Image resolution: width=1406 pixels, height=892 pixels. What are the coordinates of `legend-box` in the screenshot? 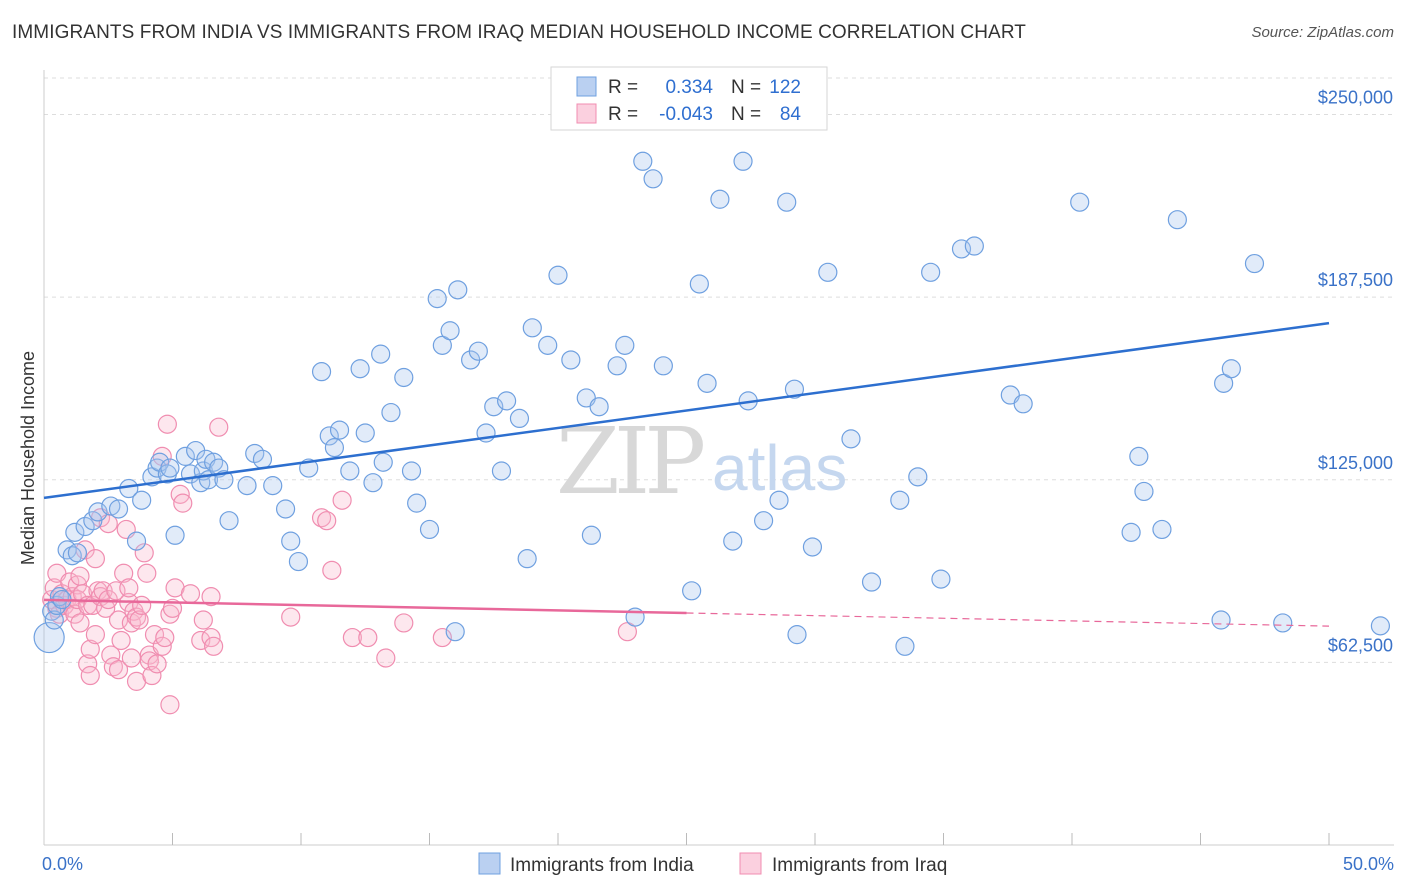 It's located at (689, 98).